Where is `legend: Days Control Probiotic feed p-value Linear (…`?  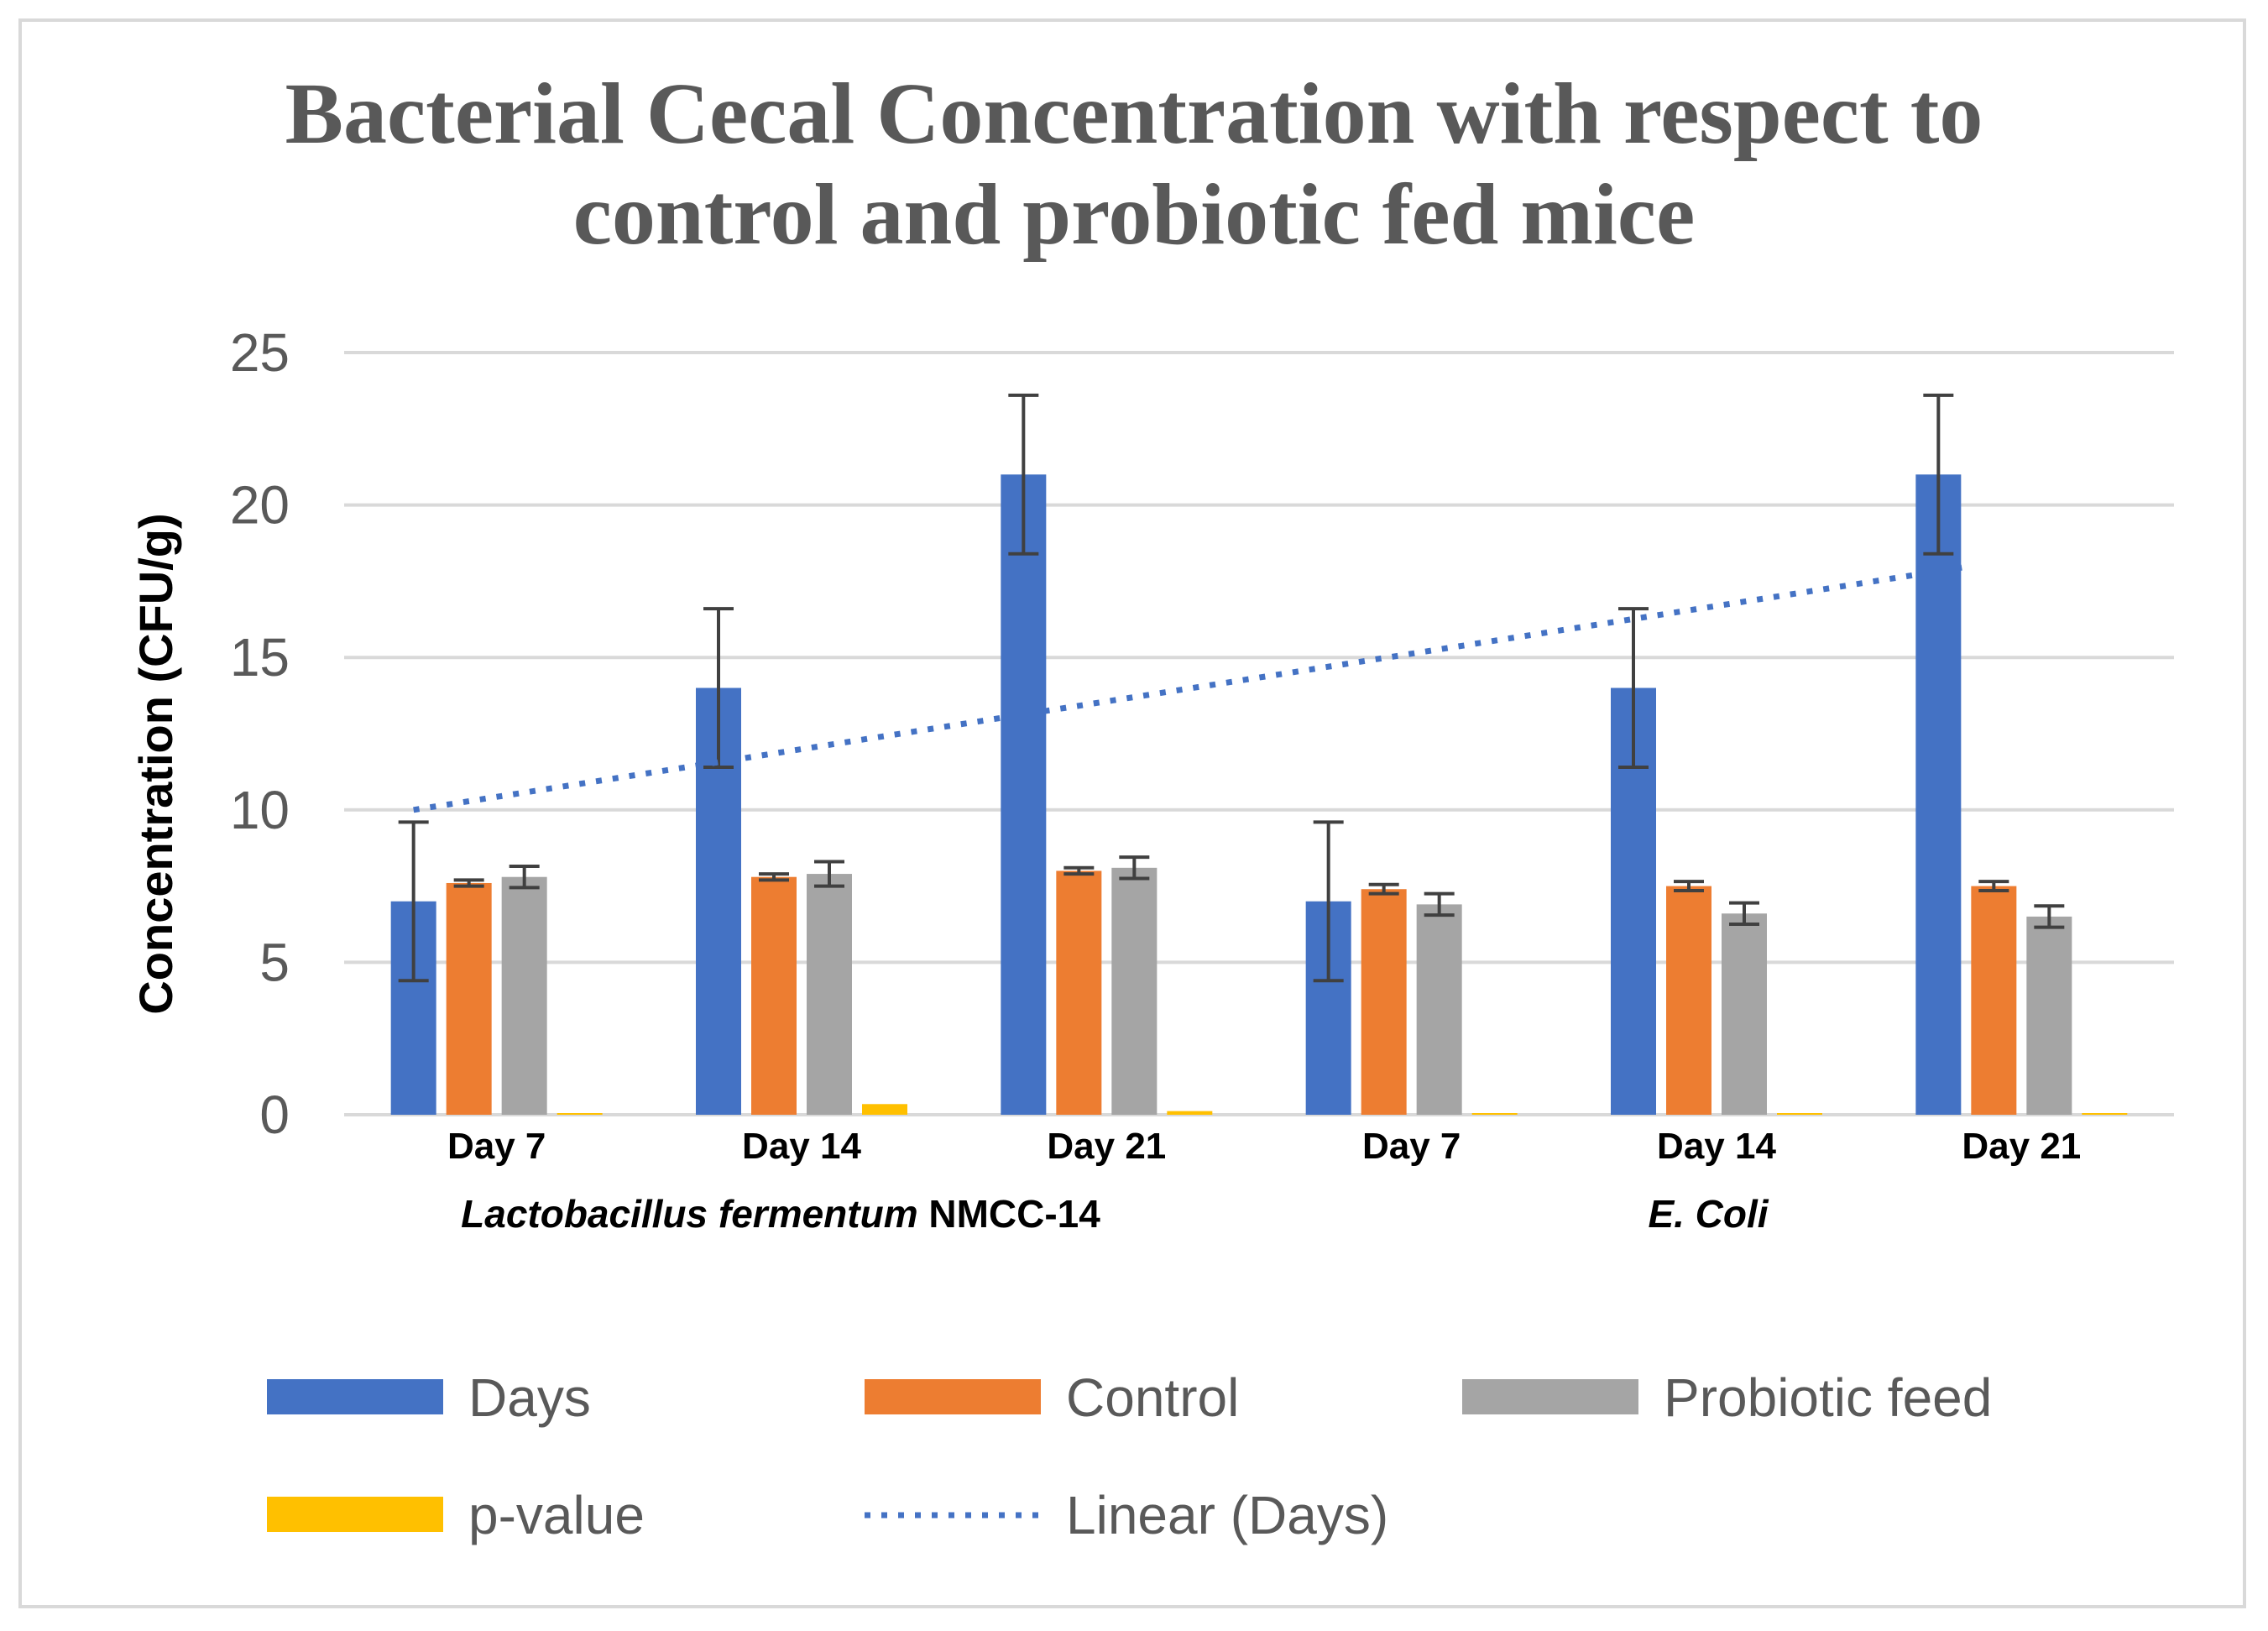 legend: Days Control Probiotic feed p-value Linear (… is located at coordinates (1129, 1456).